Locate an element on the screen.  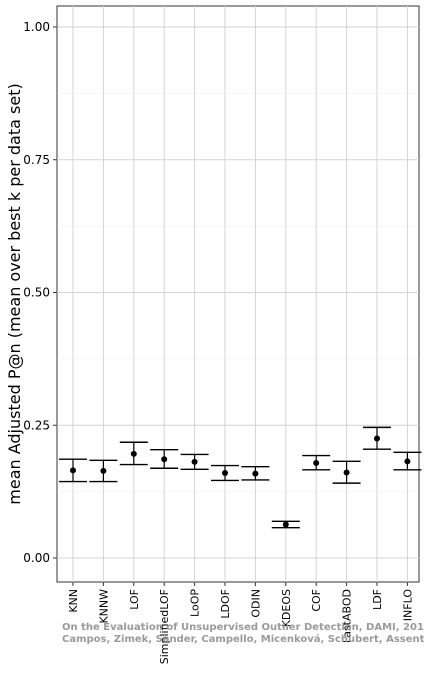
x-tick-label: LDOF is located at coordinates (225, 604).